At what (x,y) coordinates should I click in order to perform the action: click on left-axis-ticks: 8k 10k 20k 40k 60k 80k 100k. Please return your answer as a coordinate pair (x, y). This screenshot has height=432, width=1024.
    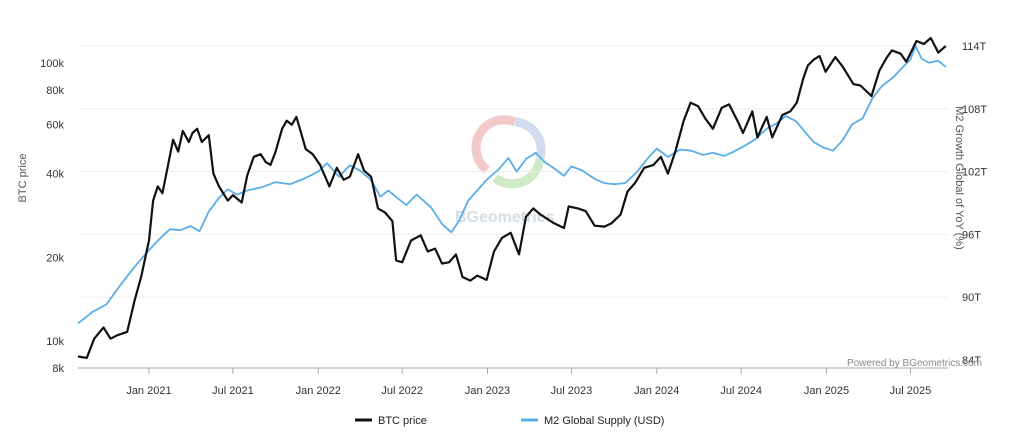
    Looking at the image, I should click on (52, 216).